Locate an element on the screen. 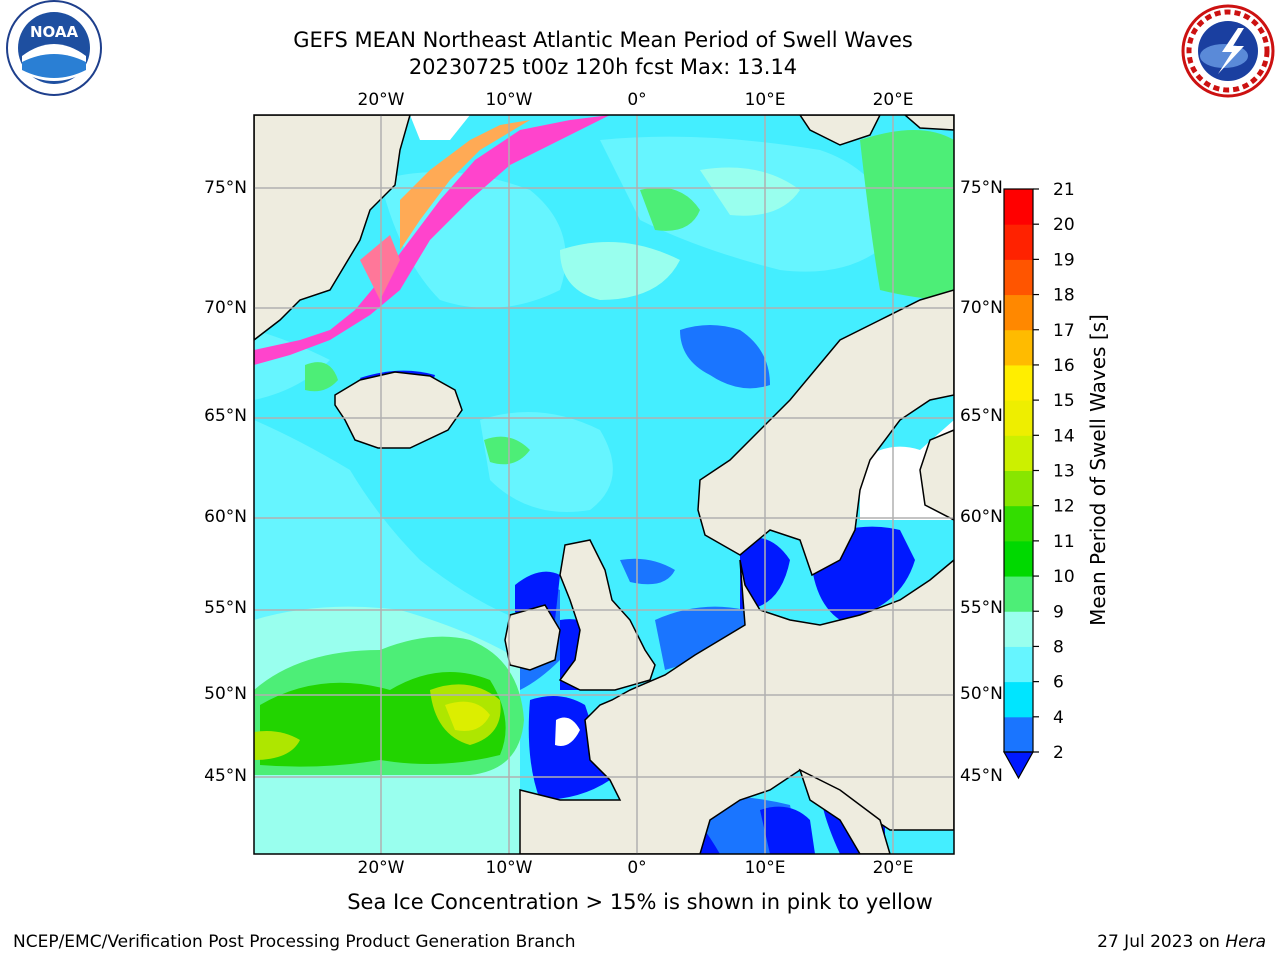 The height and width of the screenshot is (960, 1280). colorbar-tick-label: 6 is located at coordinates (1058, 683).